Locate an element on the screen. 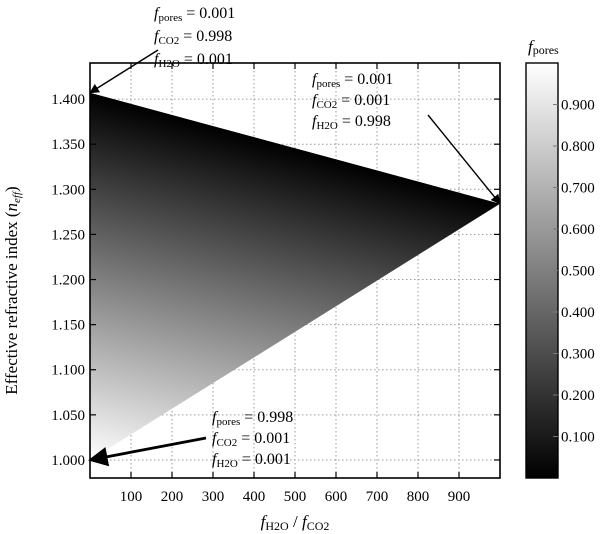  annotation-top-left: fpores = 0.001 fCO2 = 0.998 fH2O = 0.001 is located at coordinates (162, 49).